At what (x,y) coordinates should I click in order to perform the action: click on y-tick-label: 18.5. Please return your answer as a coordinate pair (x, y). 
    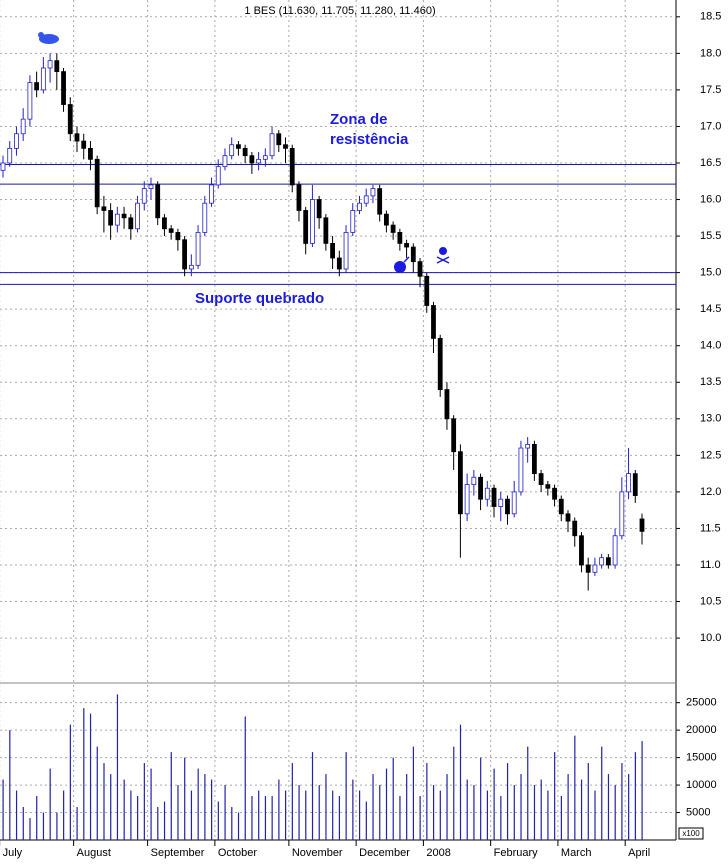
    Looking at the image, I should click on (710, 17).